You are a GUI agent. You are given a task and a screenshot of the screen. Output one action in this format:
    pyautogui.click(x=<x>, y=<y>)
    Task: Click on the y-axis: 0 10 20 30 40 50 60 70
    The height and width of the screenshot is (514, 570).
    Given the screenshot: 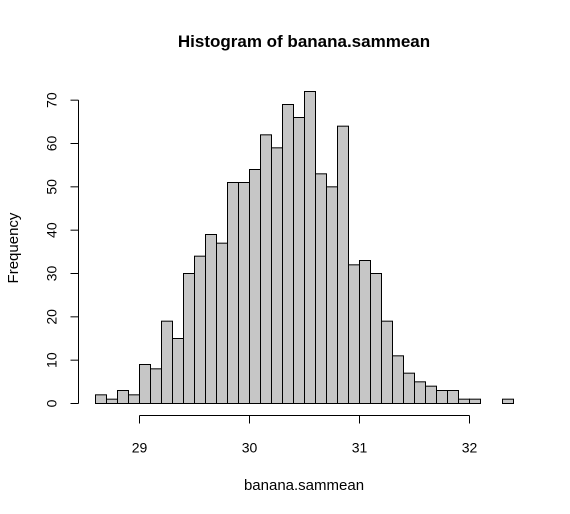 What is the action you would take?
    pyautogui.click(x=61, y=249)
    